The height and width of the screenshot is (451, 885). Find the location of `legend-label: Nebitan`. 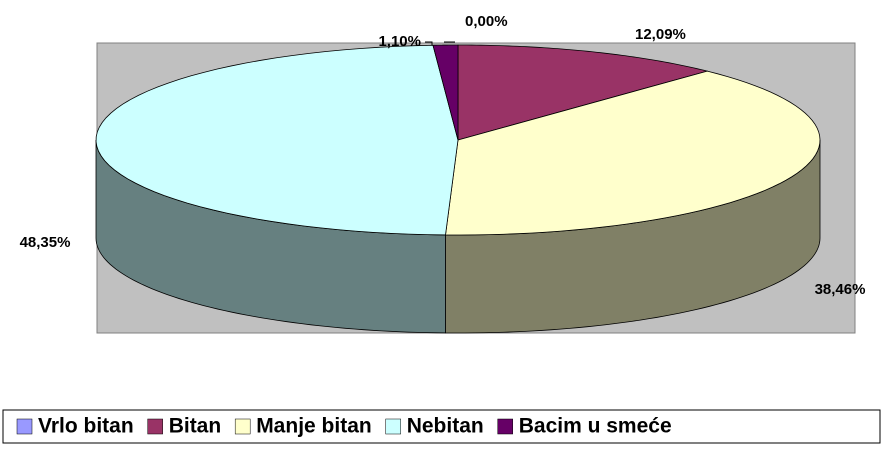

legend-label: Nebitan is located at coordinates (445, 426).